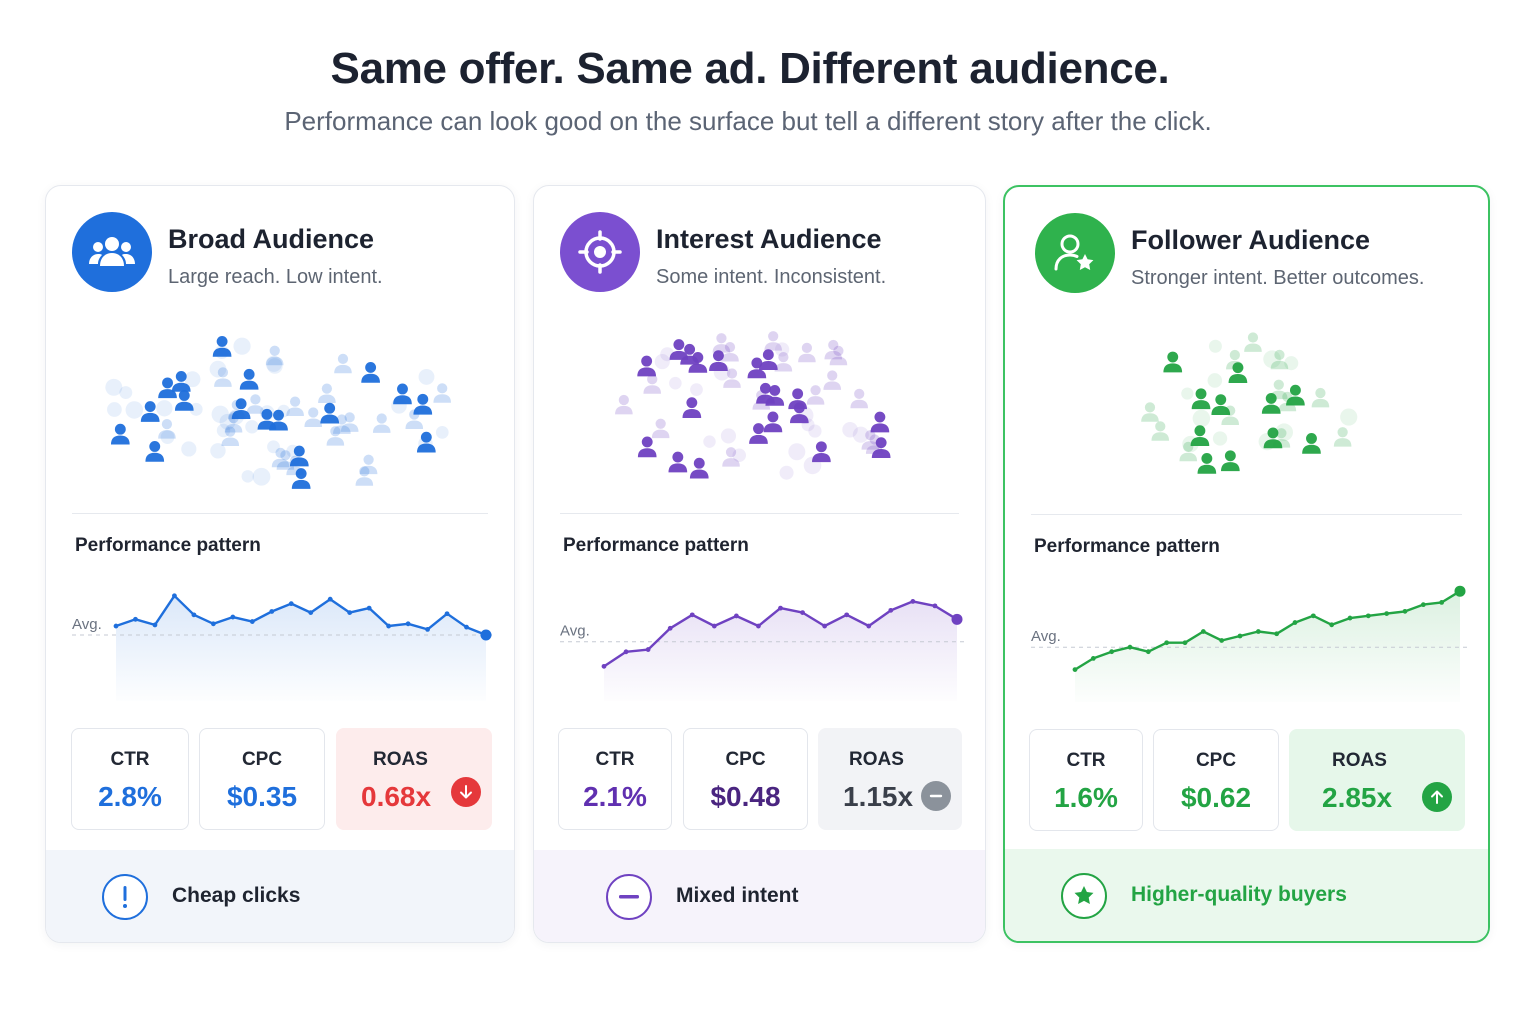 This screenshot has width=1536, height=1024. Describe the element at coordinates (745, 759) in the screenshot. I see `cpc-label: CPC` at that location.